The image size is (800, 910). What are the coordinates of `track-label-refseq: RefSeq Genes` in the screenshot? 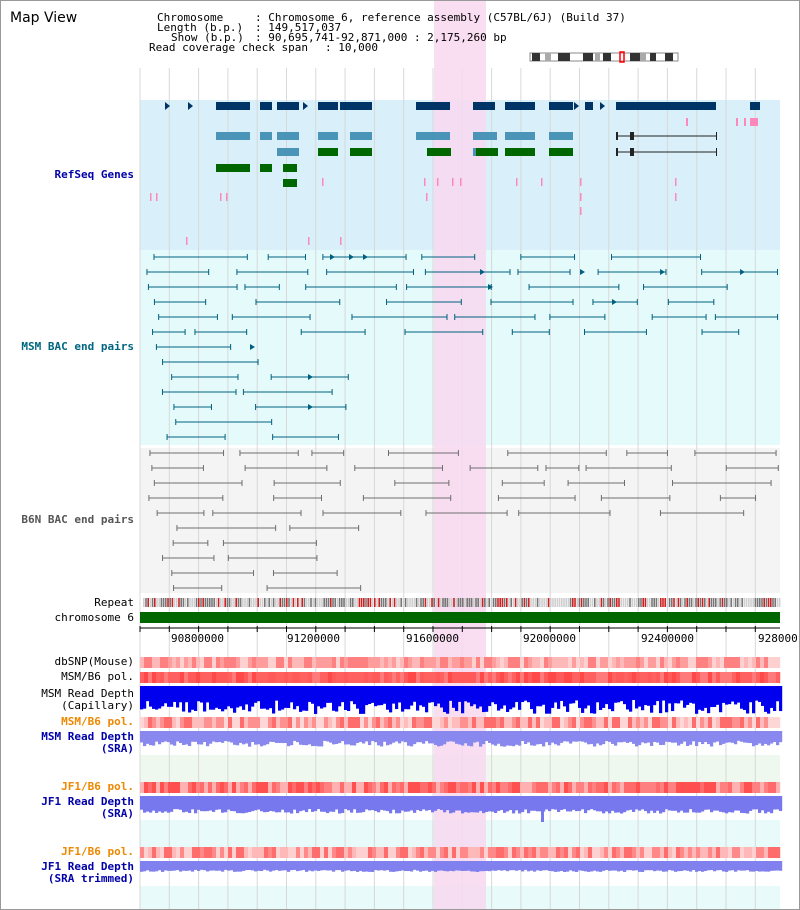 It's located at (94, 174).